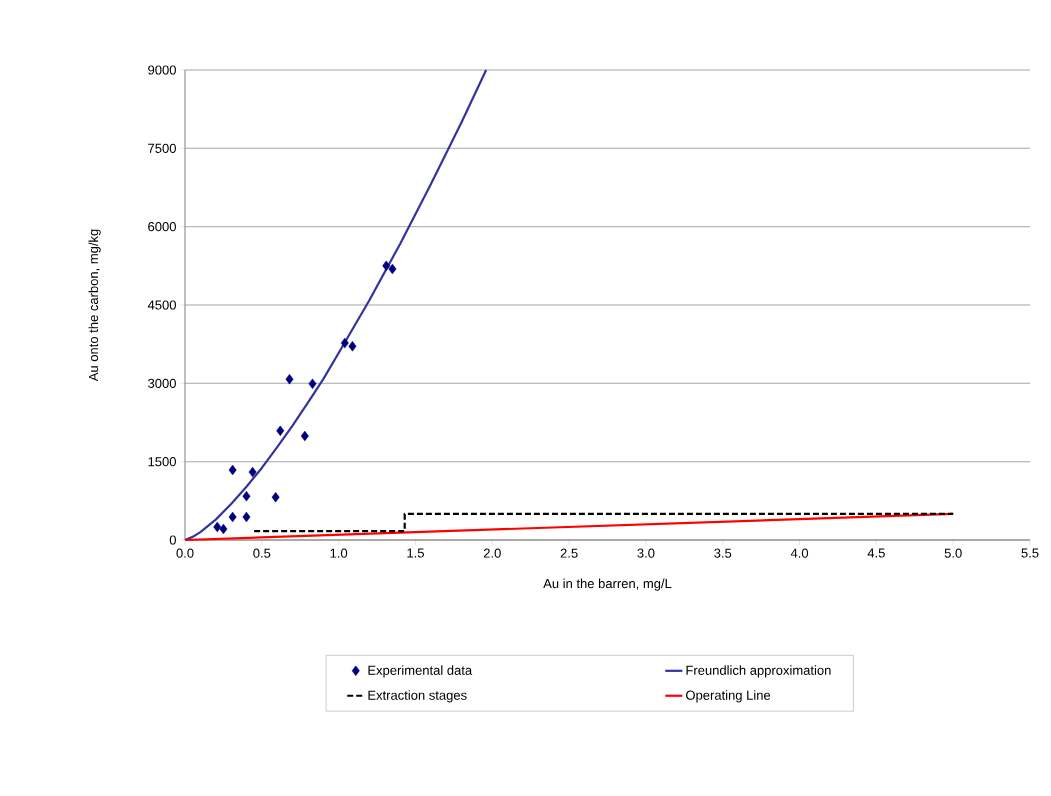 This screenshot has width=1051, height=796. Describe the element at coordinates (162, 462) in the screenshot. I see `y-tick-label: 1500` at that location.